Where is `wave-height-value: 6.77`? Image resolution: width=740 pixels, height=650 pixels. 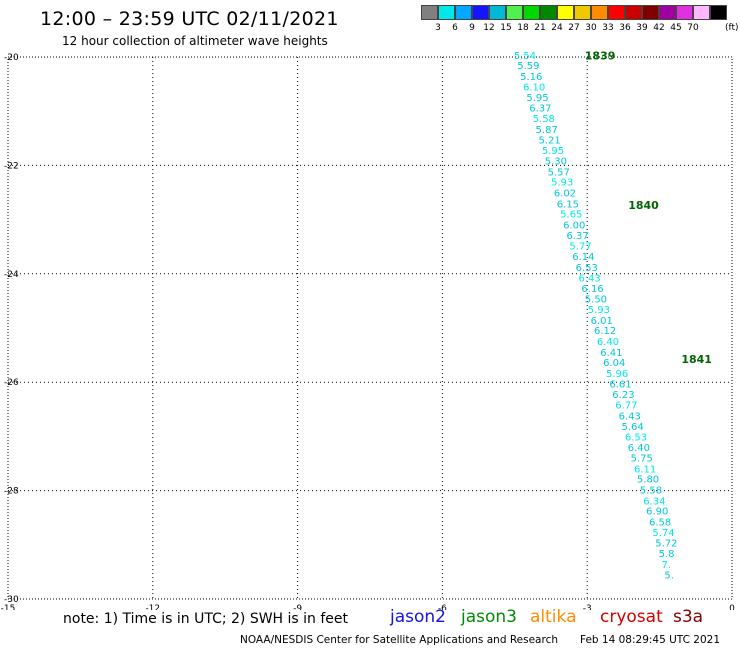 wave-height-value: 6.77 is located at coordinates (626, 405).